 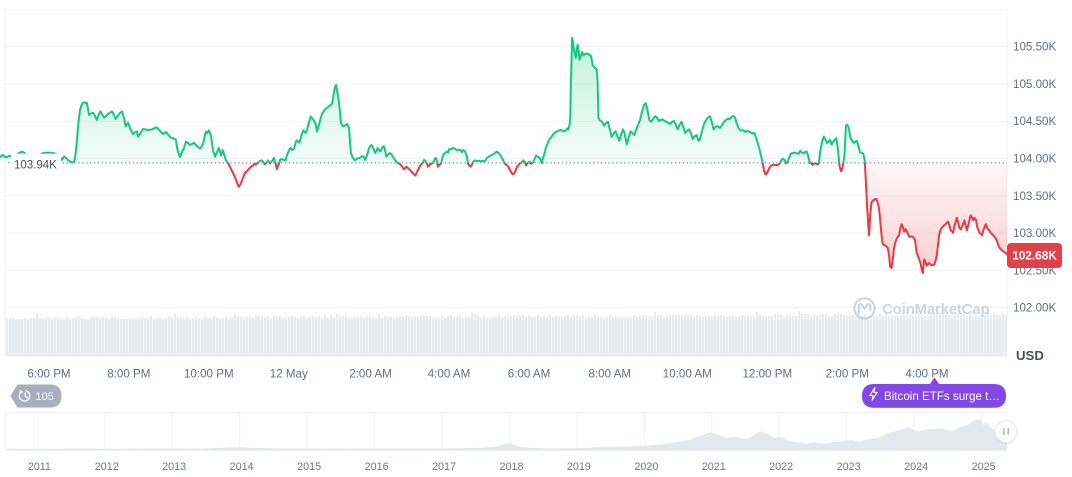 What do you see at coordinates (767, 374) in the screenshot?
I see `svg-text: 12:00 PM` at bounding box center [767, 374].